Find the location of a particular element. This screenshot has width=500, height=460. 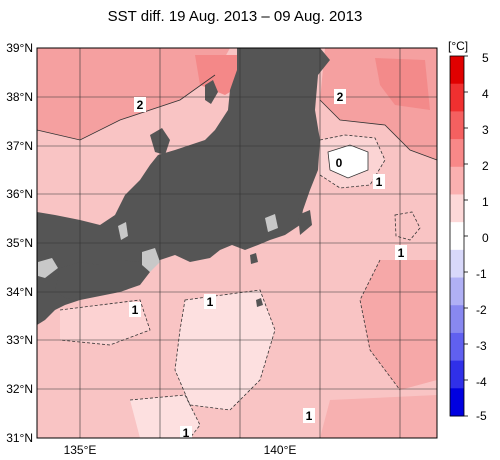

colorbar: [°C] 5 4 3 2 1 0 -1 -2 -3 -4 -5 is located at coordinates (468, 231).